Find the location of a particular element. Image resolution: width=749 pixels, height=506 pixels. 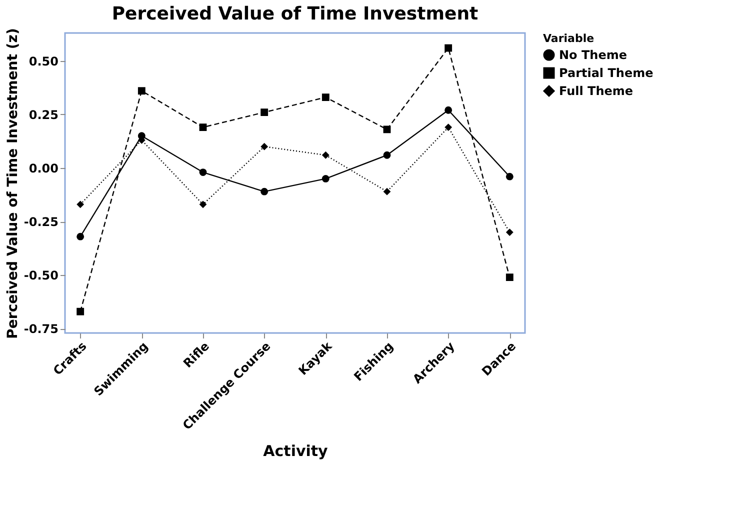

y-tick-label: -0.25 is located at coordinates (41, 222).